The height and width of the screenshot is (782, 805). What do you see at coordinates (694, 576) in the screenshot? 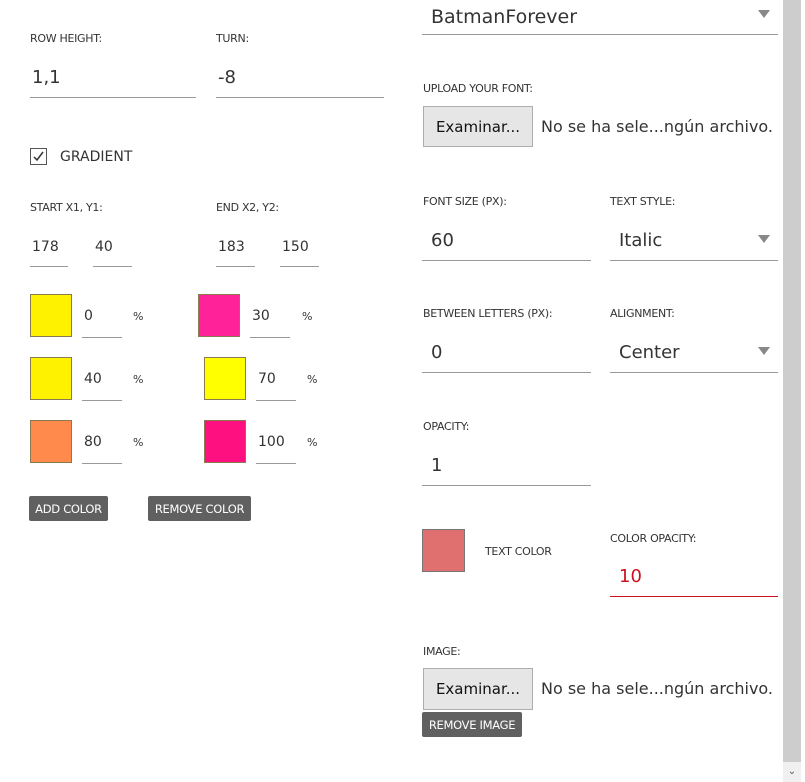
I see `color-opacity-input: 10` at bounding box center [694, 576].